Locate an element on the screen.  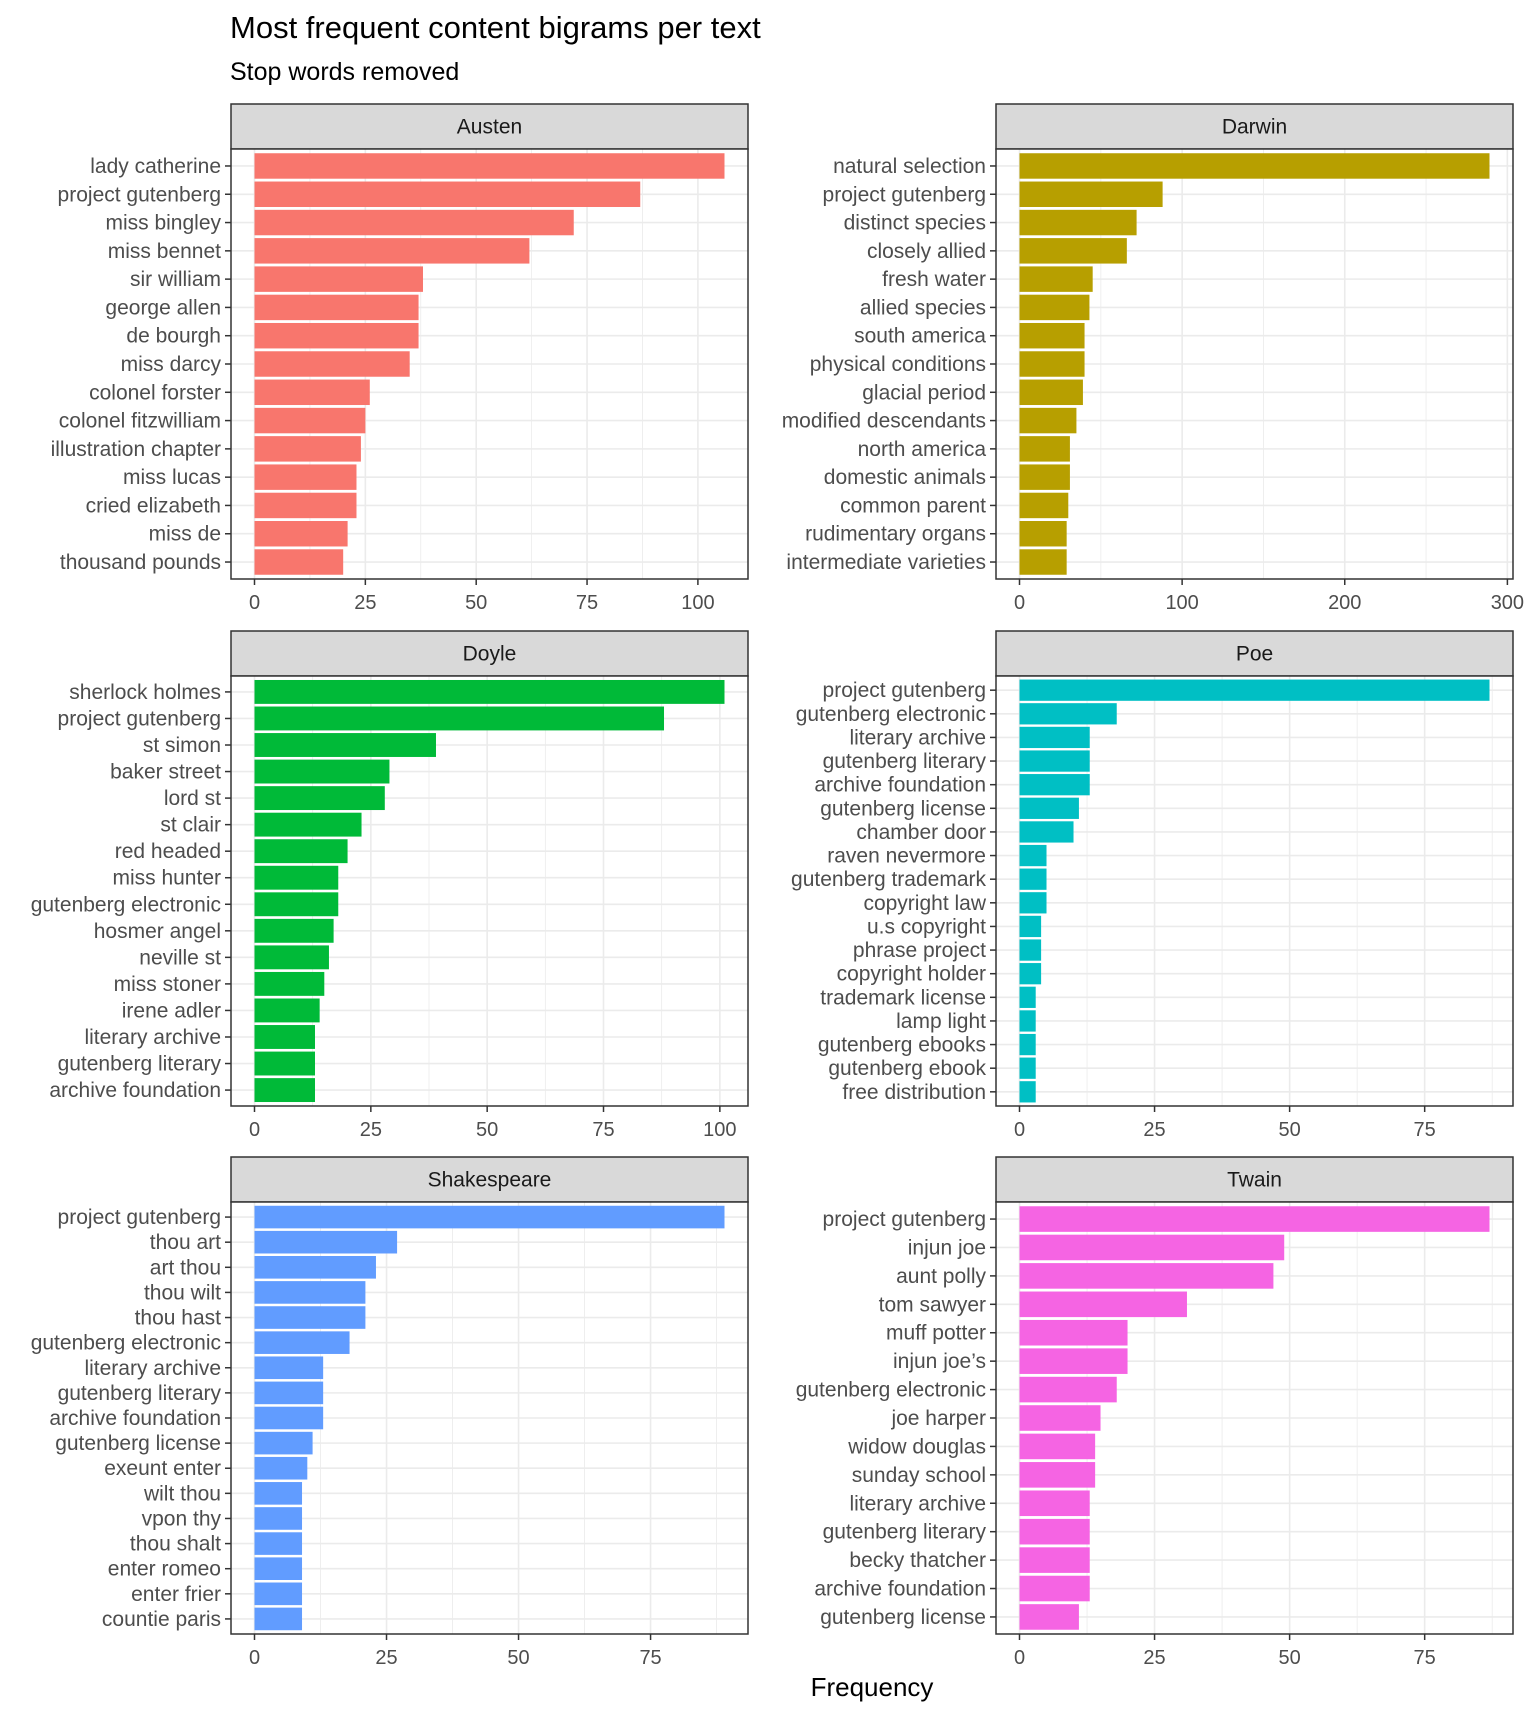
facet-strip-label: Doyle is located at coordinates (490, 654).